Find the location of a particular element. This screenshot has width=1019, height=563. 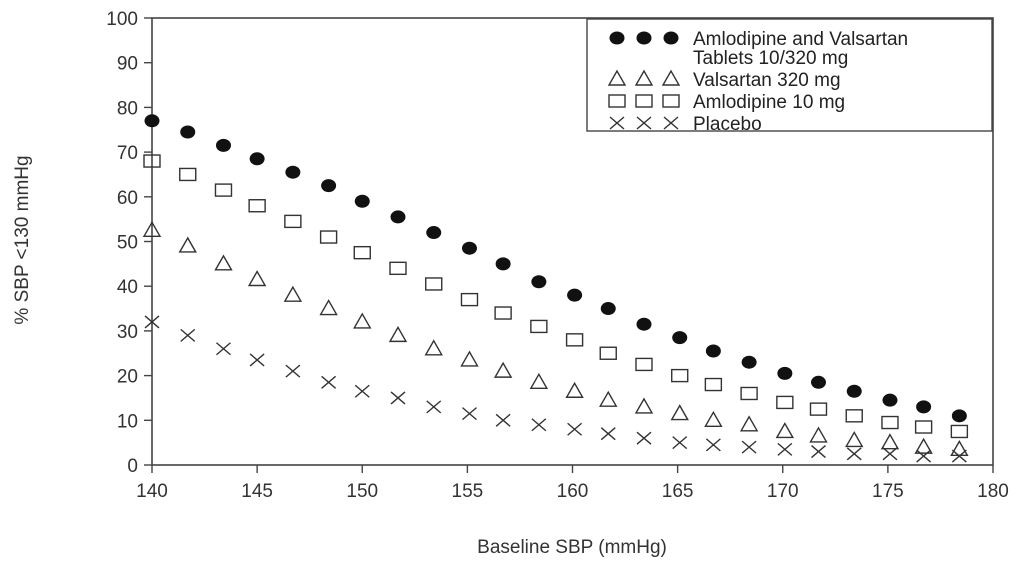

y-tick-label: 50 is located at coordinates (127, 243).